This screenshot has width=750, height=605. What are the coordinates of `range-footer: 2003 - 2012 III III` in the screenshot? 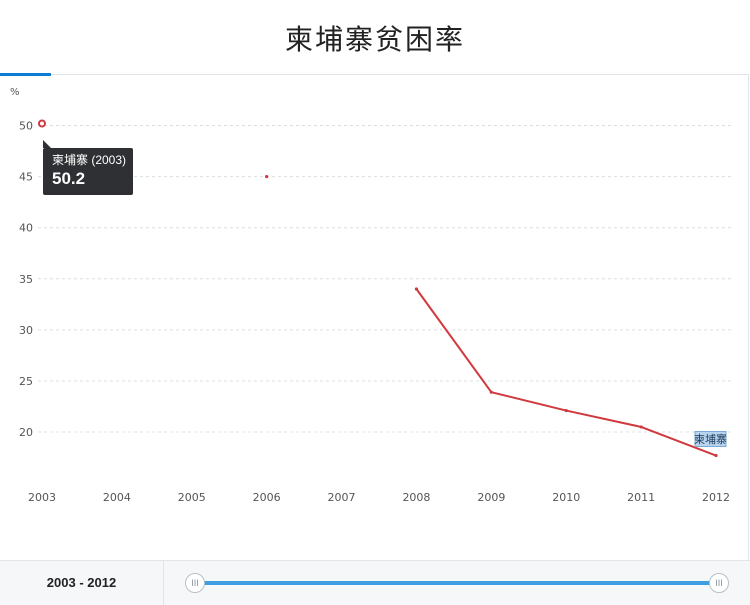 It's located at (375, 582).